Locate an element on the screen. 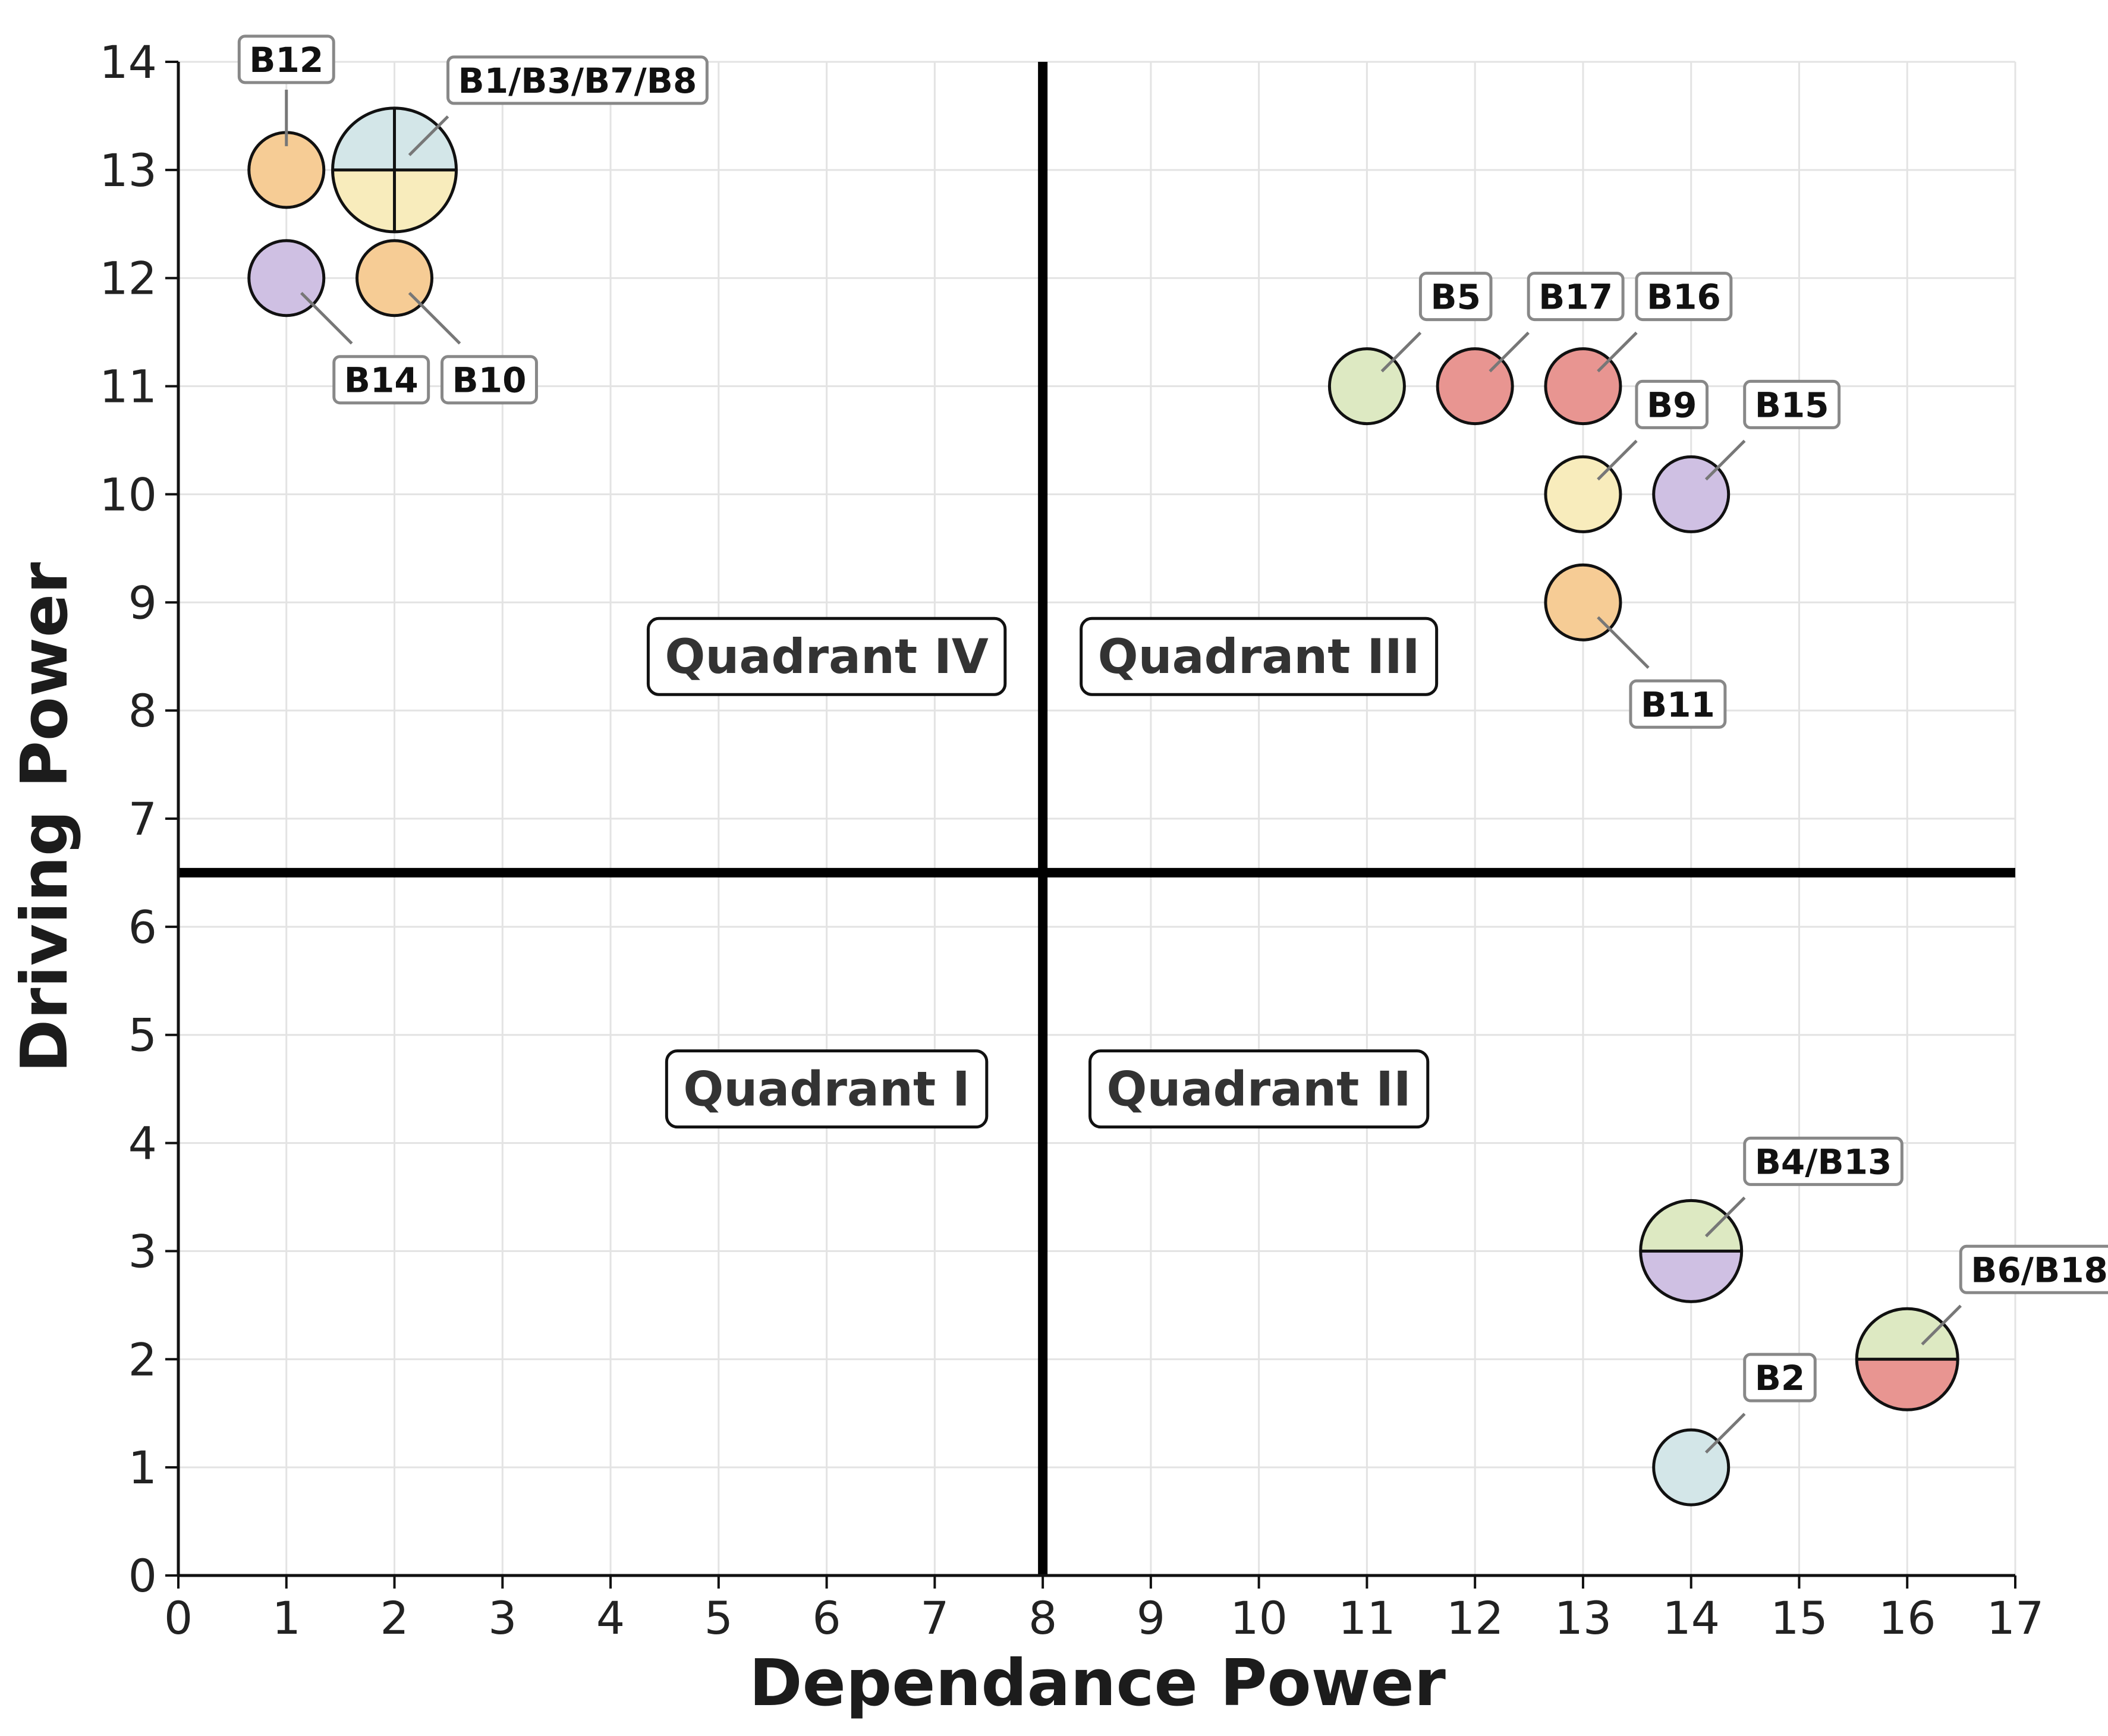 Image resolution: width=2108 pixels, height=1736 pixels. label-text: B9 is located at coordinates (1672, 405).